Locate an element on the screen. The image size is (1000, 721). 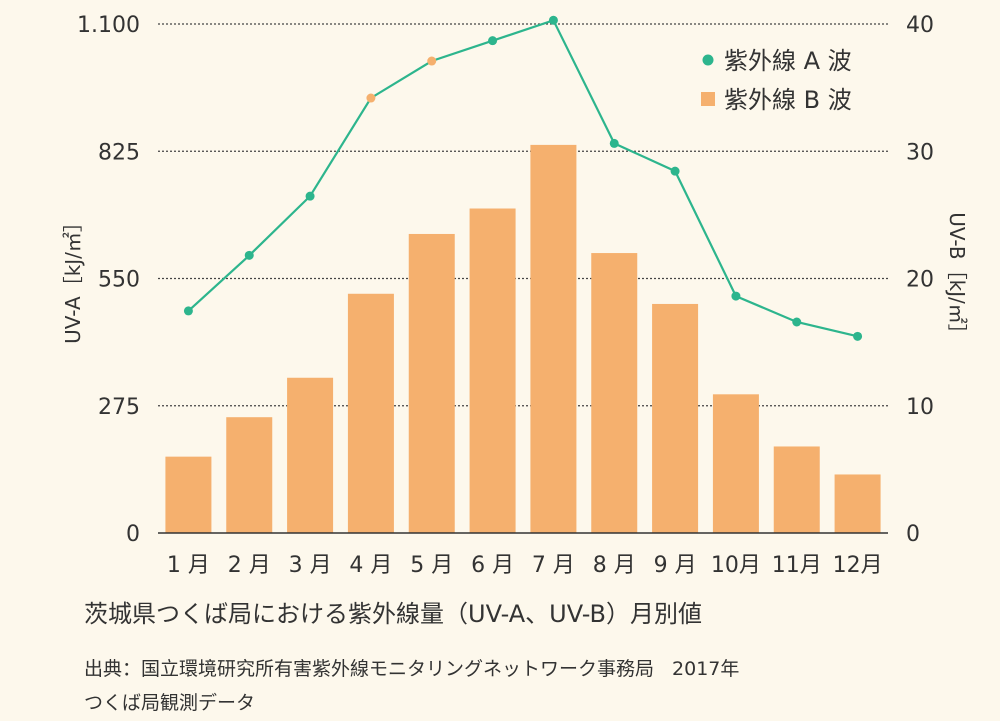
y-right-tick-3: 30 is located at coordinates (920, 152).